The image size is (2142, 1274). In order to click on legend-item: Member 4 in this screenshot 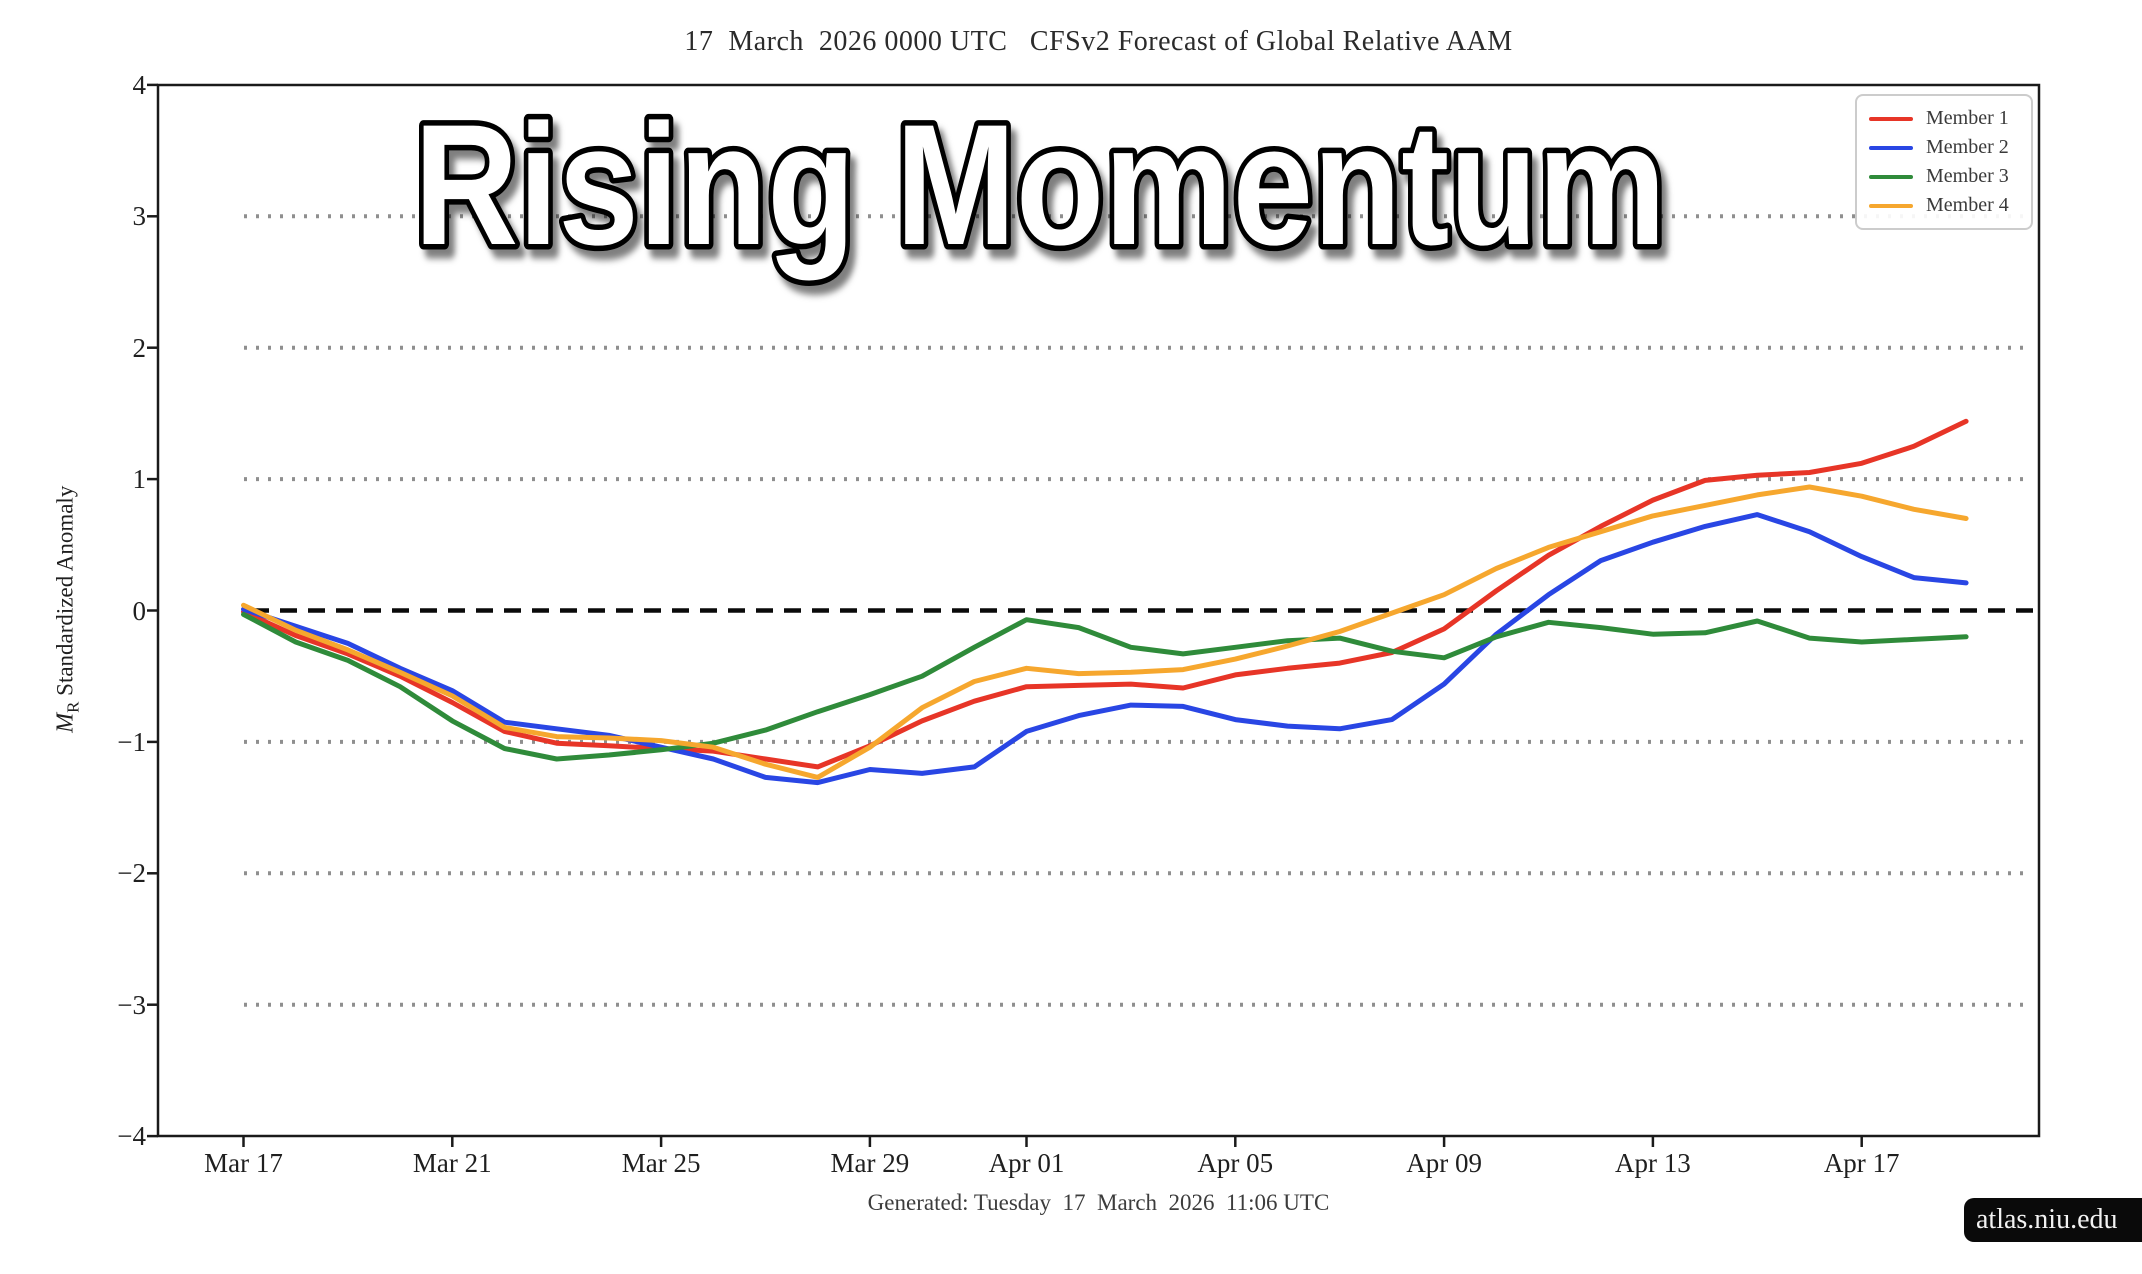, I will do `click(1944, 205)`.